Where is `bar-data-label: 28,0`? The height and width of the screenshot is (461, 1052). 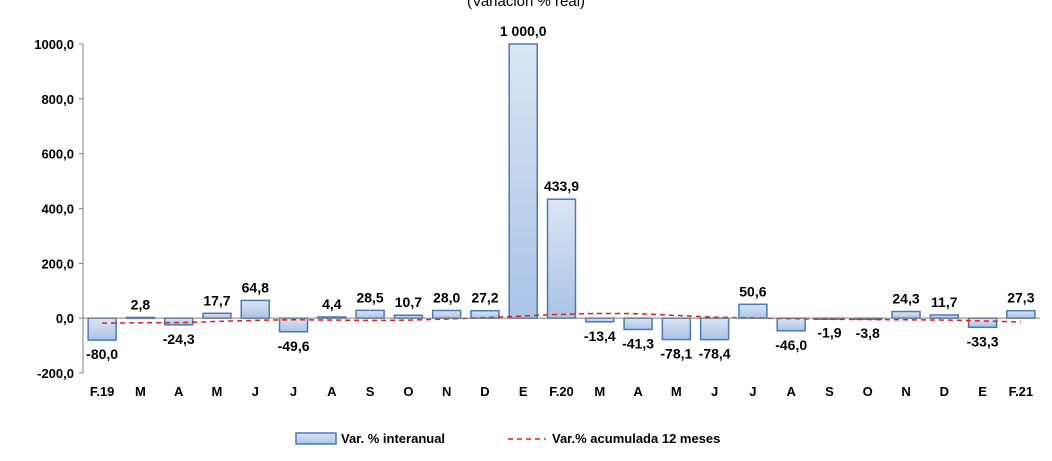 bar-data-label: 28,0 is located at coordinates (446, 297).